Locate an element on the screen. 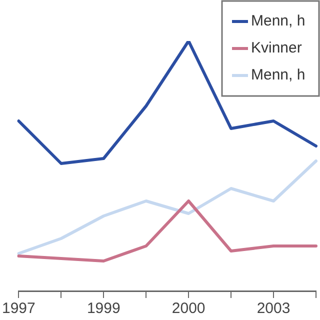 The height and width of the screenshot is (320, 320). x-tick-label: 1999 is located at coordinates (103, 309).